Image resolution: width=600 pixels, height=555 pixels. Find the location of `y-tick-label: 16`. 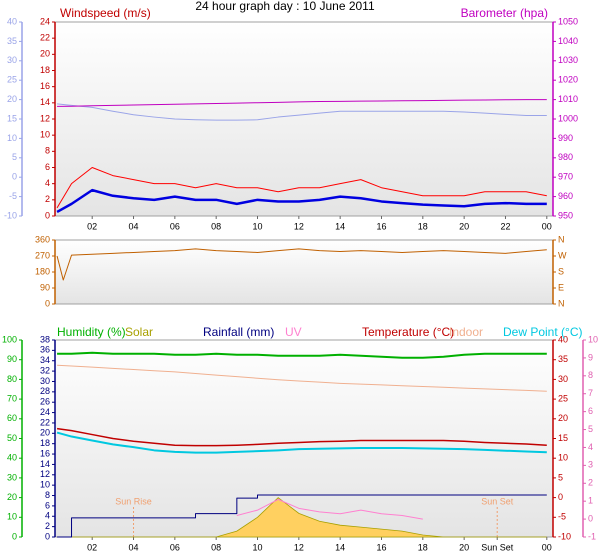

y-tick-label: 16 is located at coordinates (45, 453).